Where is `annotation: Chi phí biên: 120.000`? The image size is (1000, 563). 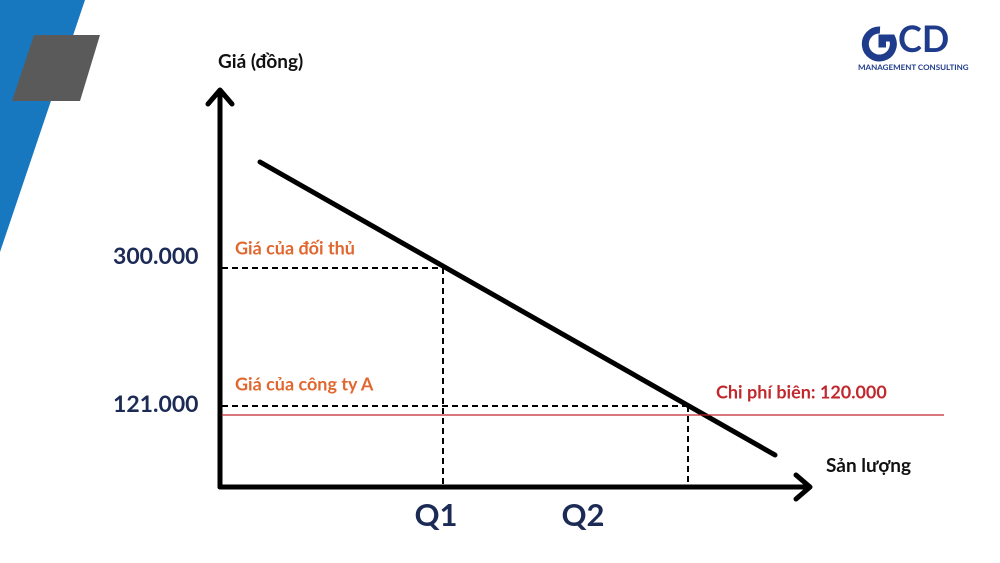 annotation: Chi phí biên: 120.000 is located at coordinates (801, 392).